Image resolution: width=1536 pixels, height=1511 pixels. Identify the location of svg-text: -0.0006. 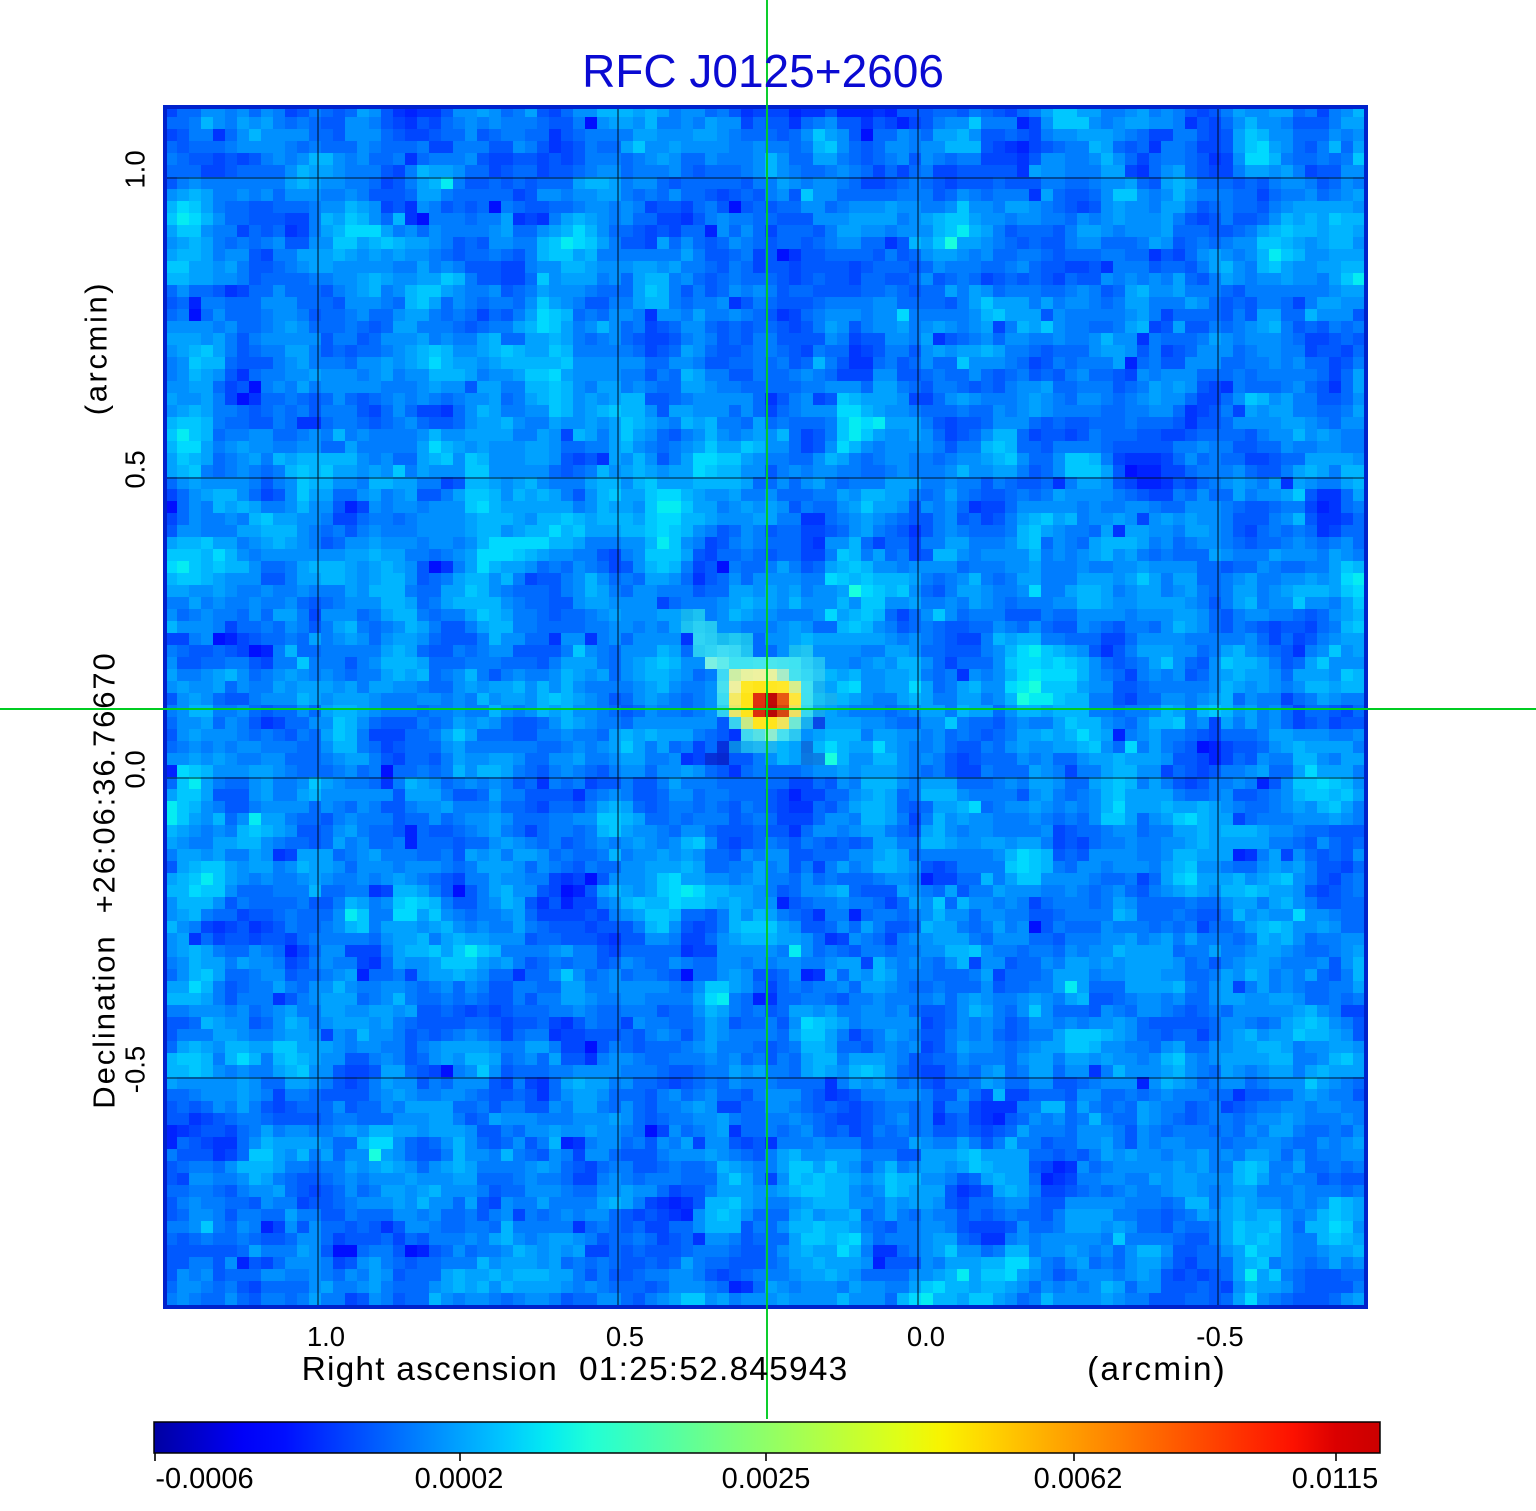
(204, 1479).